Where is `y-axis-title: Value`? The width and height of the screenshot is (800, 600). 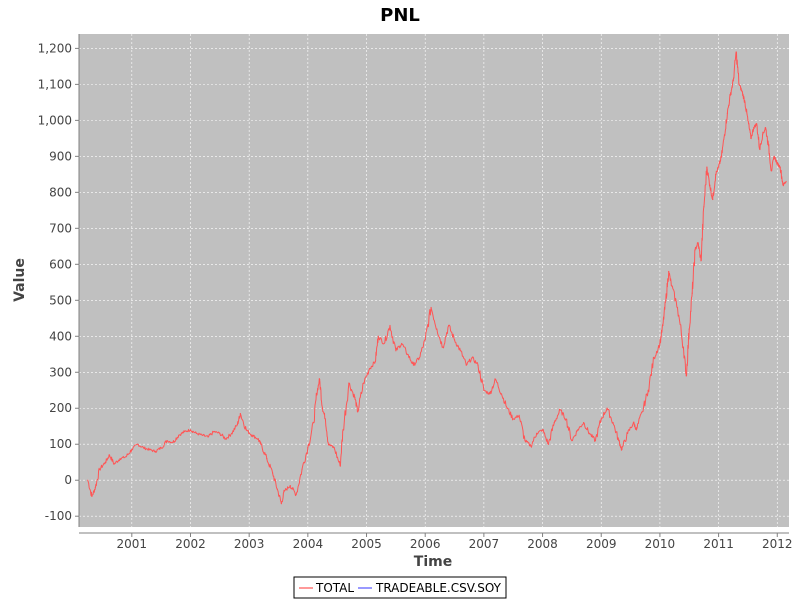 y-axis-title: Value is located at coordinates (20, 280).